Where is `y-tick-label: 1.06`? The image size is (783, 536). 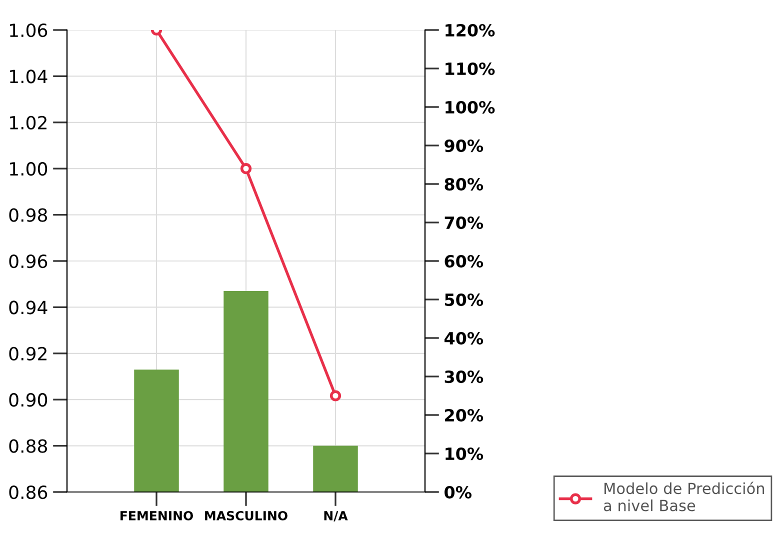 y-tick-label: 1.06 is located at coordinates (29, 30).